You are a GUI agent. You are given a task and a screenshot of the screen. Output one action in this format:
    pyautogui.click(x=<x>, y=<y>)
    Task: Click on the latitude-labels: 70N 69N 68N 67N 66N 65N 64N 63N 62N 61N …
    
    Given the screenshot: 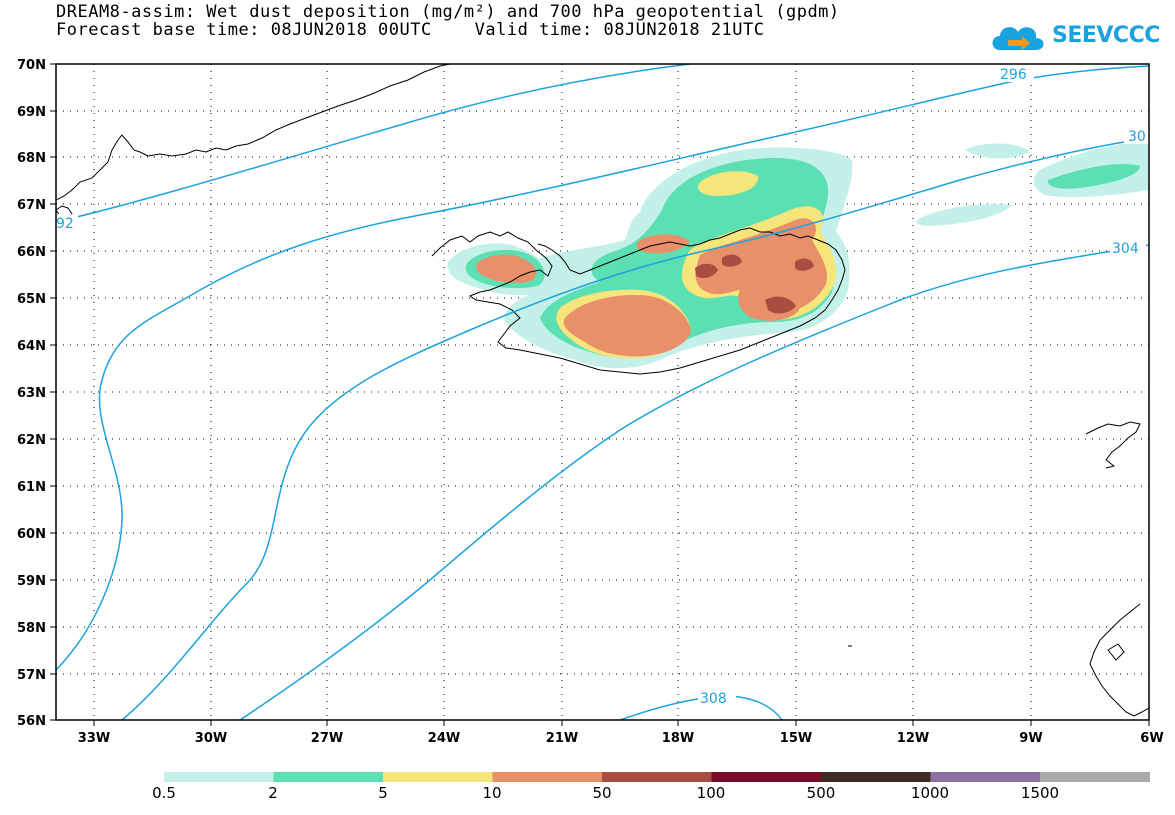 What is the action you would take?
    pyautogui.click(x=31, y=393)
    